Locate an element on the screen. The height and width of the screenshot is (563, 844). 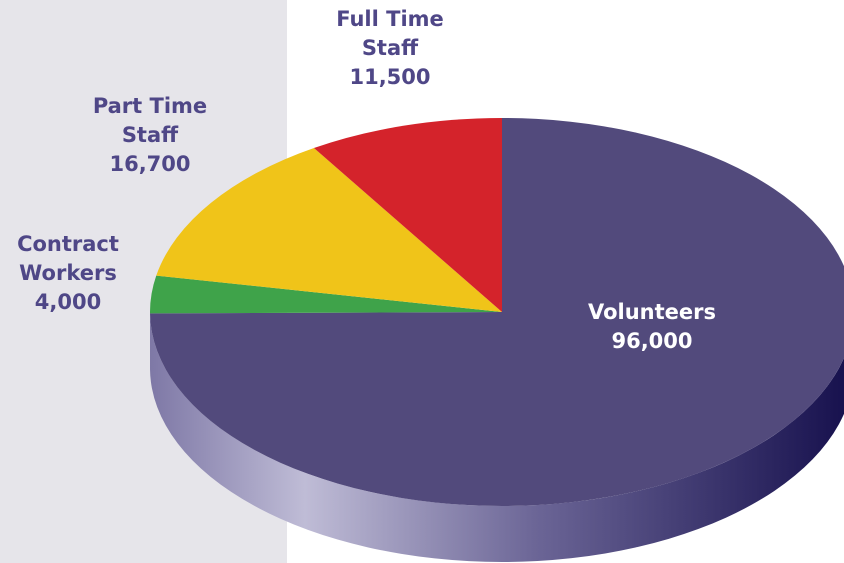
slice-label: Volunteers 96,000 is located at coordinates (652, 327).